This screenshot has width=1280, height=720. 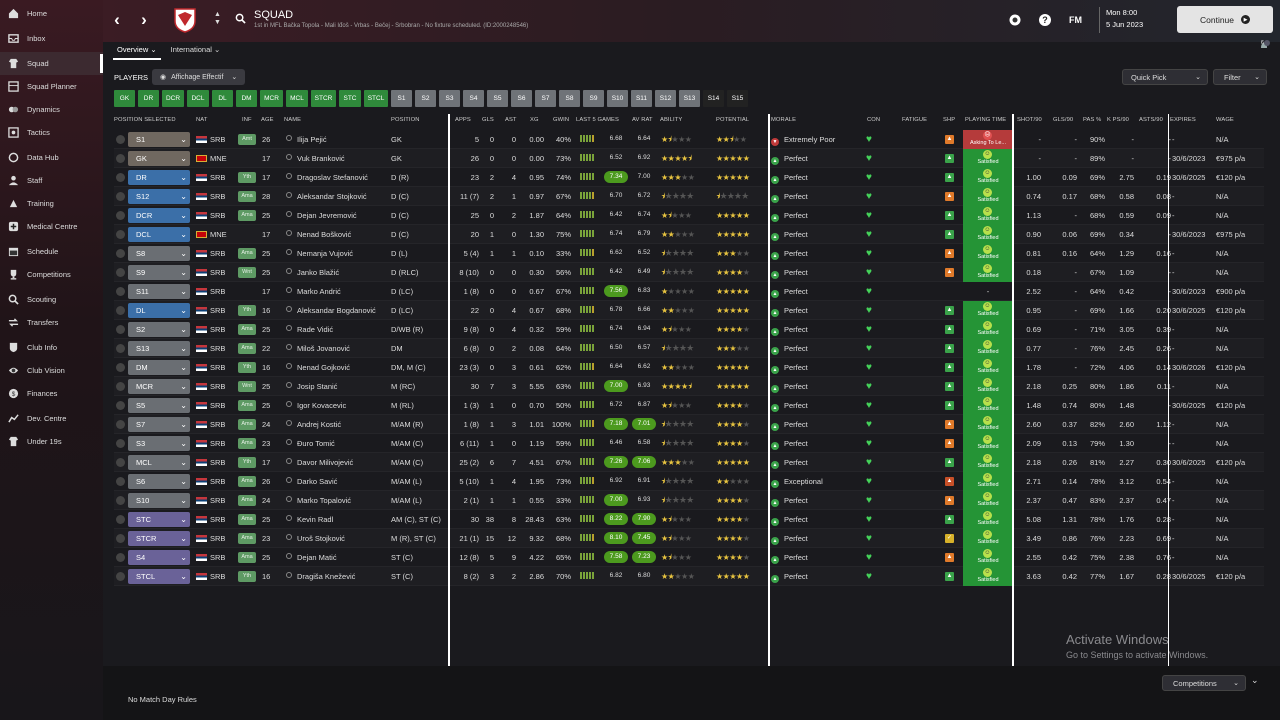 What do you see at coordinates (331, 310) in the screenshot?
I see `player-name-link: Aleksandar Bogdanović` at bounding box center [331, 310].